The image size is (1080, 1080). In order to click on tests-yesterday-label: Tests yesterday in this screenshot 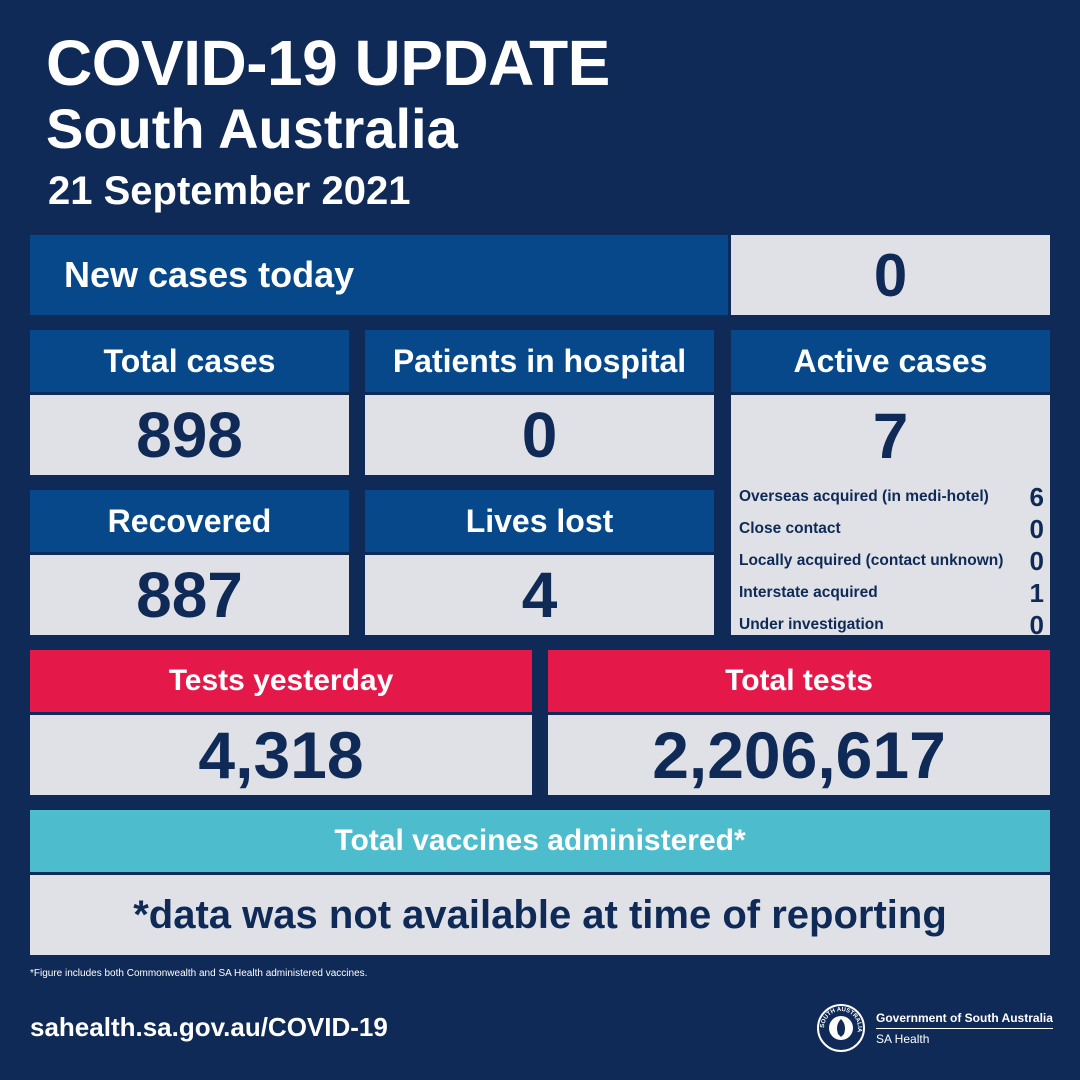, I will do `click(281, 681)`.